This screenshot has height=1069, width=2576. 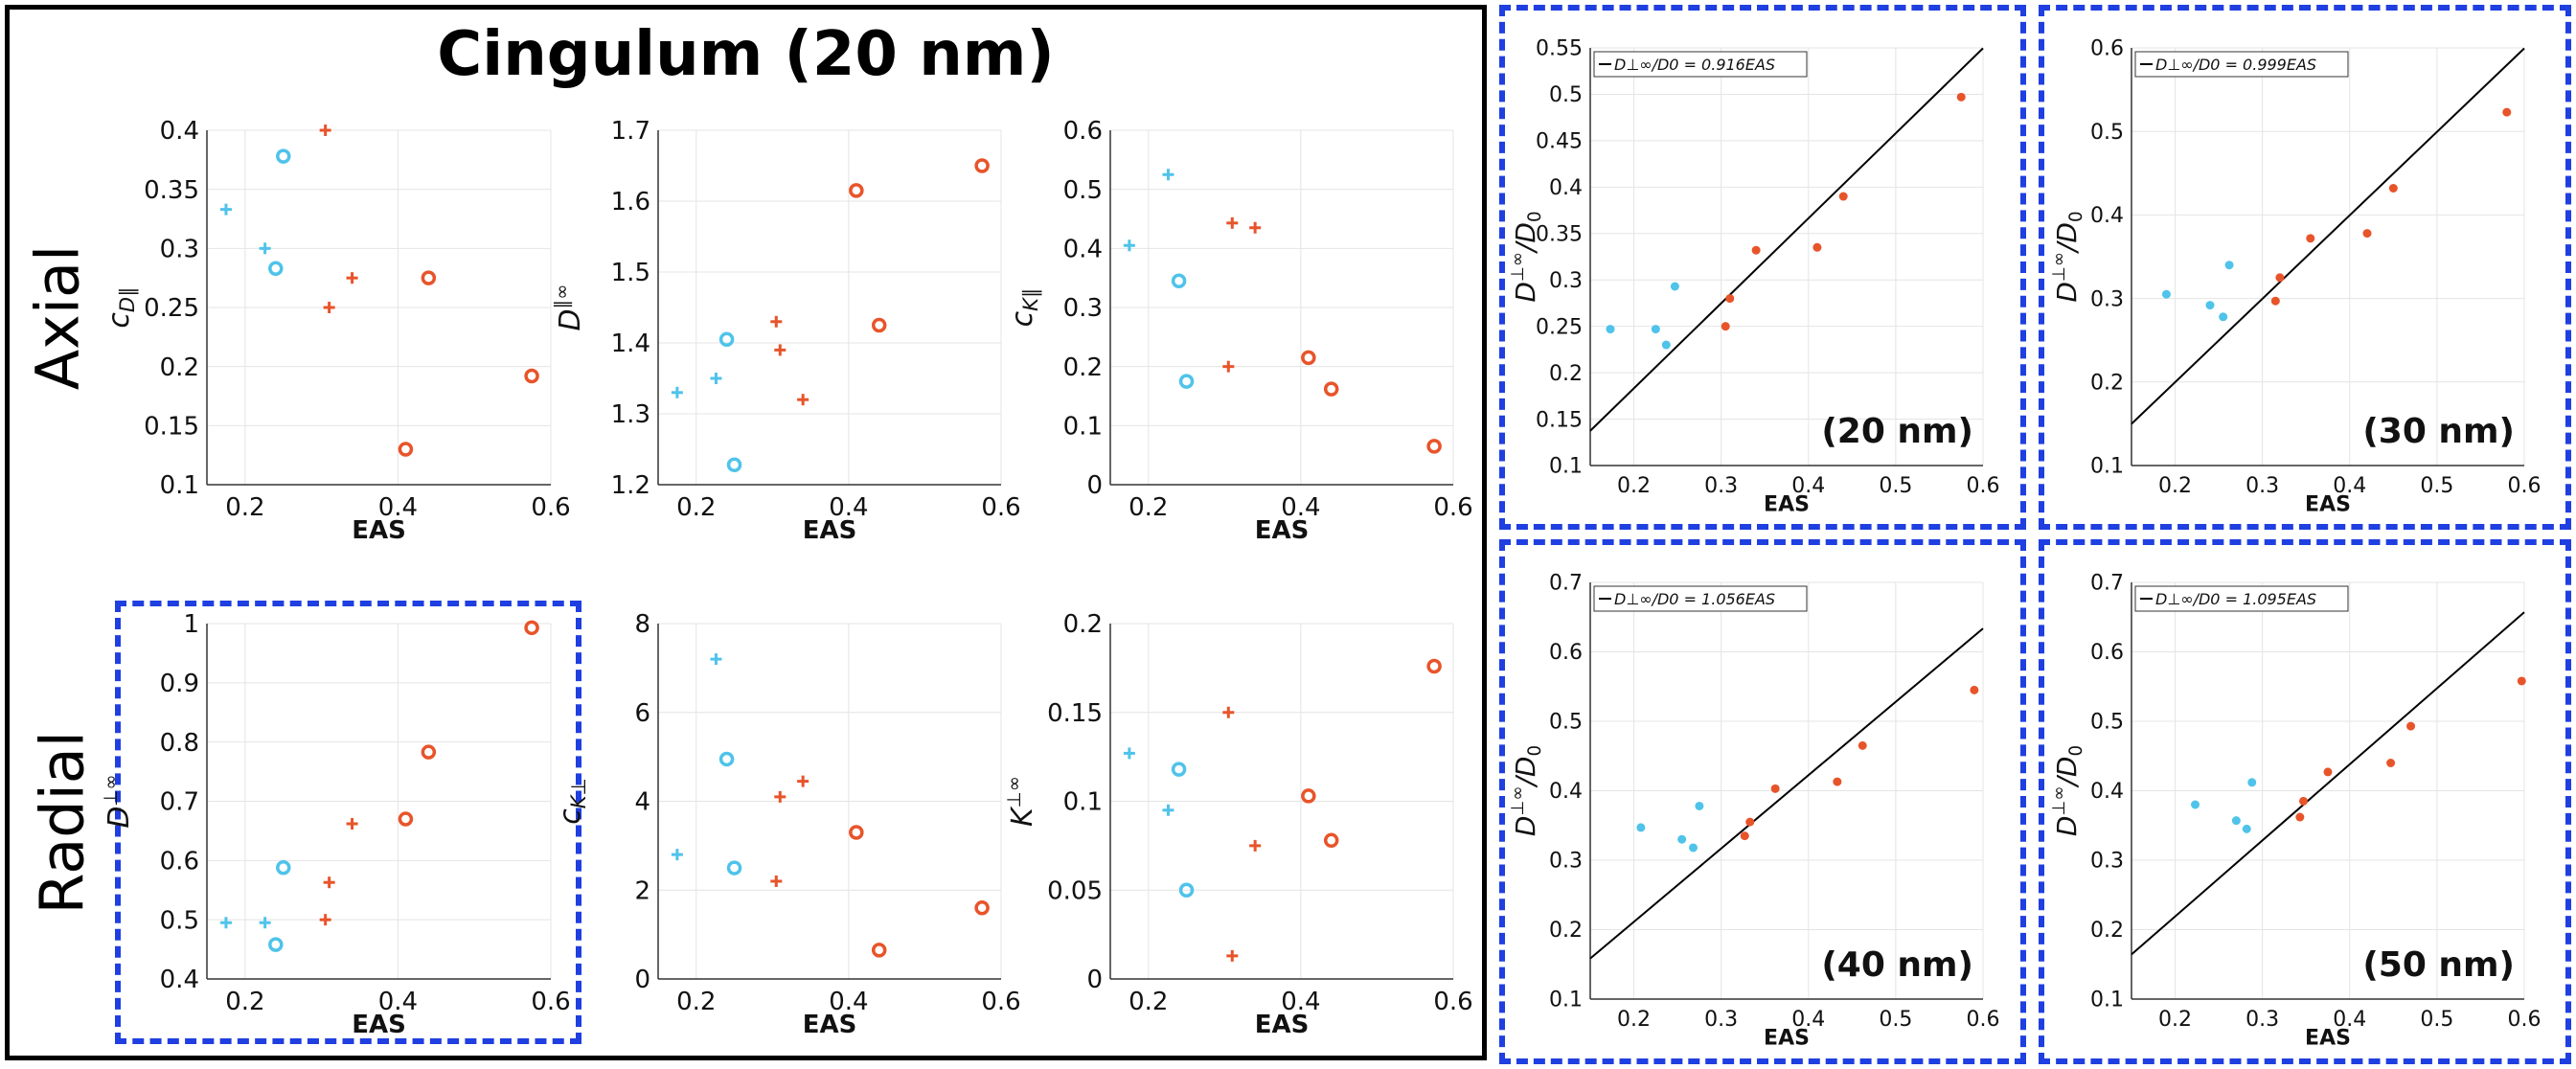 I want to click on y-tick-label: 8, so click(x=642, y=624).